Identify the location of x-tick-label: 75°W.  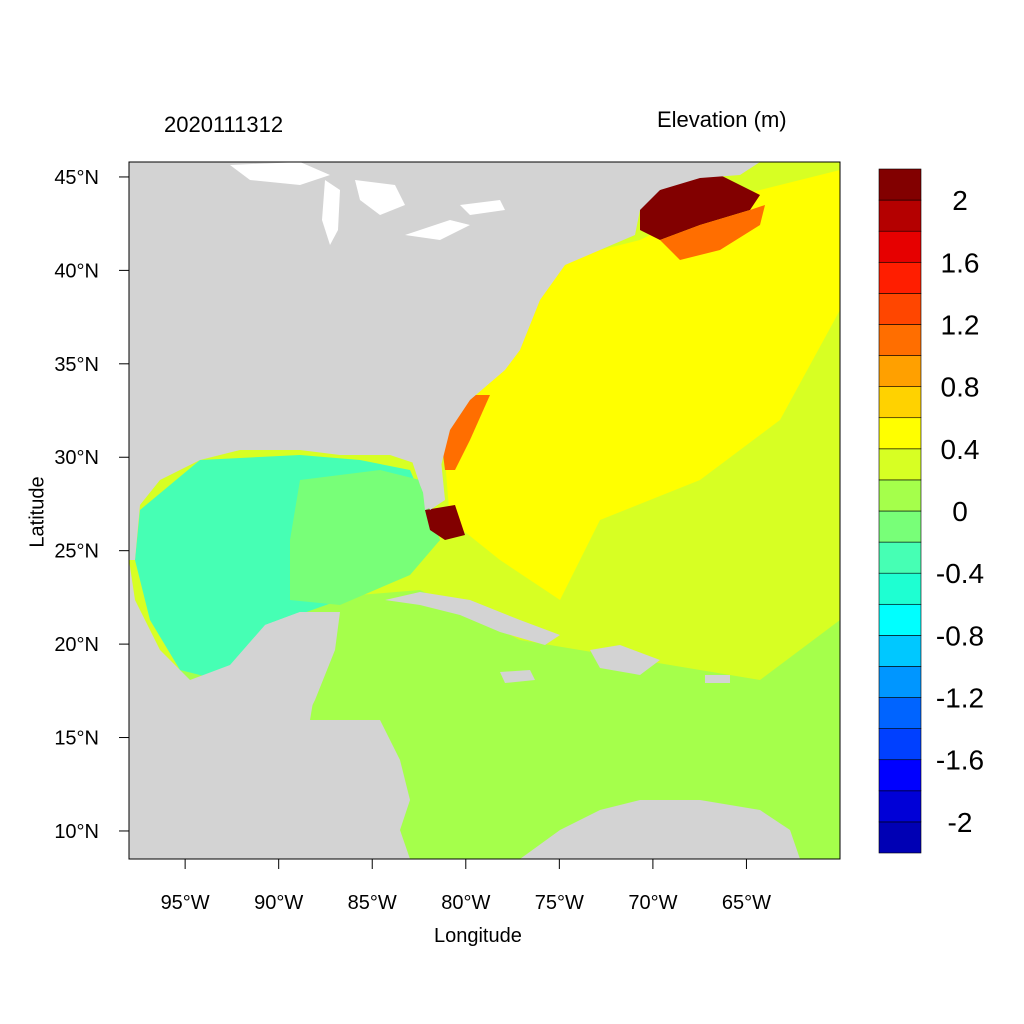
(559, 903).